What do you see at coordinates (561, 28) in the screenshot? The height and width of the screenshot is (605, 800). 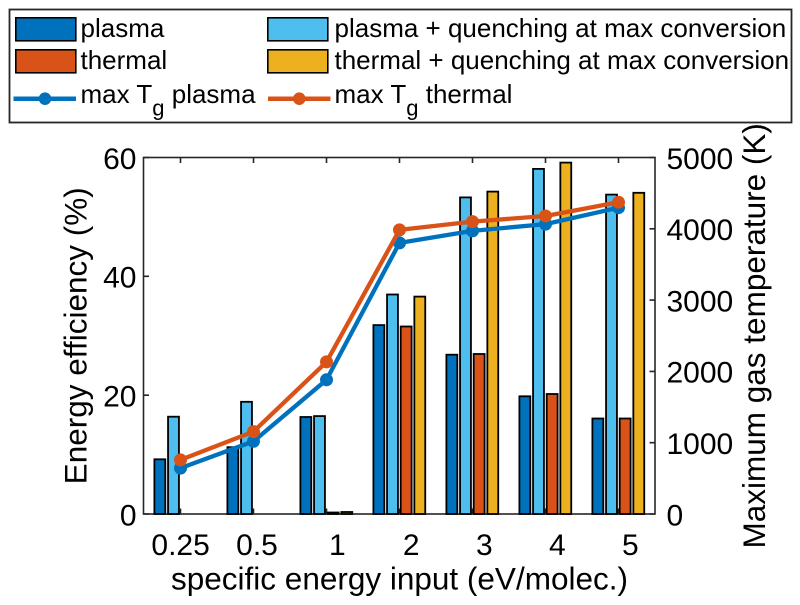 I see `svg-text:plasma + quenching at max conv: plasma + quenching at max conversion` at bounding box center [561, 28].